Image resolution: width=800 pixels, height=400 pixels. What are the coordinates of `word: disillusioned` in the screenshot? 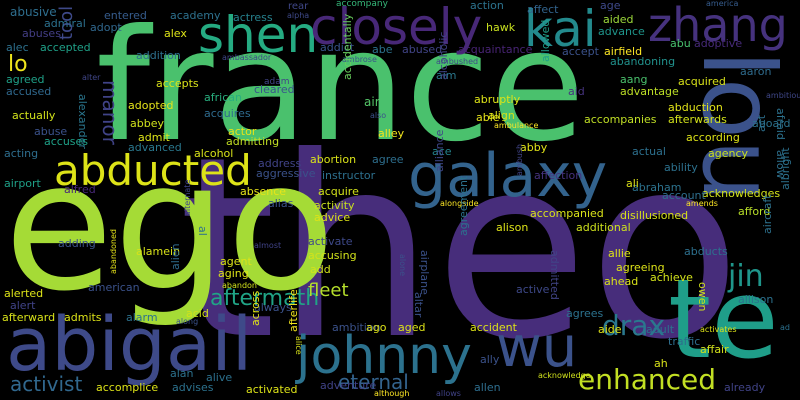 It's located at (654, 215).